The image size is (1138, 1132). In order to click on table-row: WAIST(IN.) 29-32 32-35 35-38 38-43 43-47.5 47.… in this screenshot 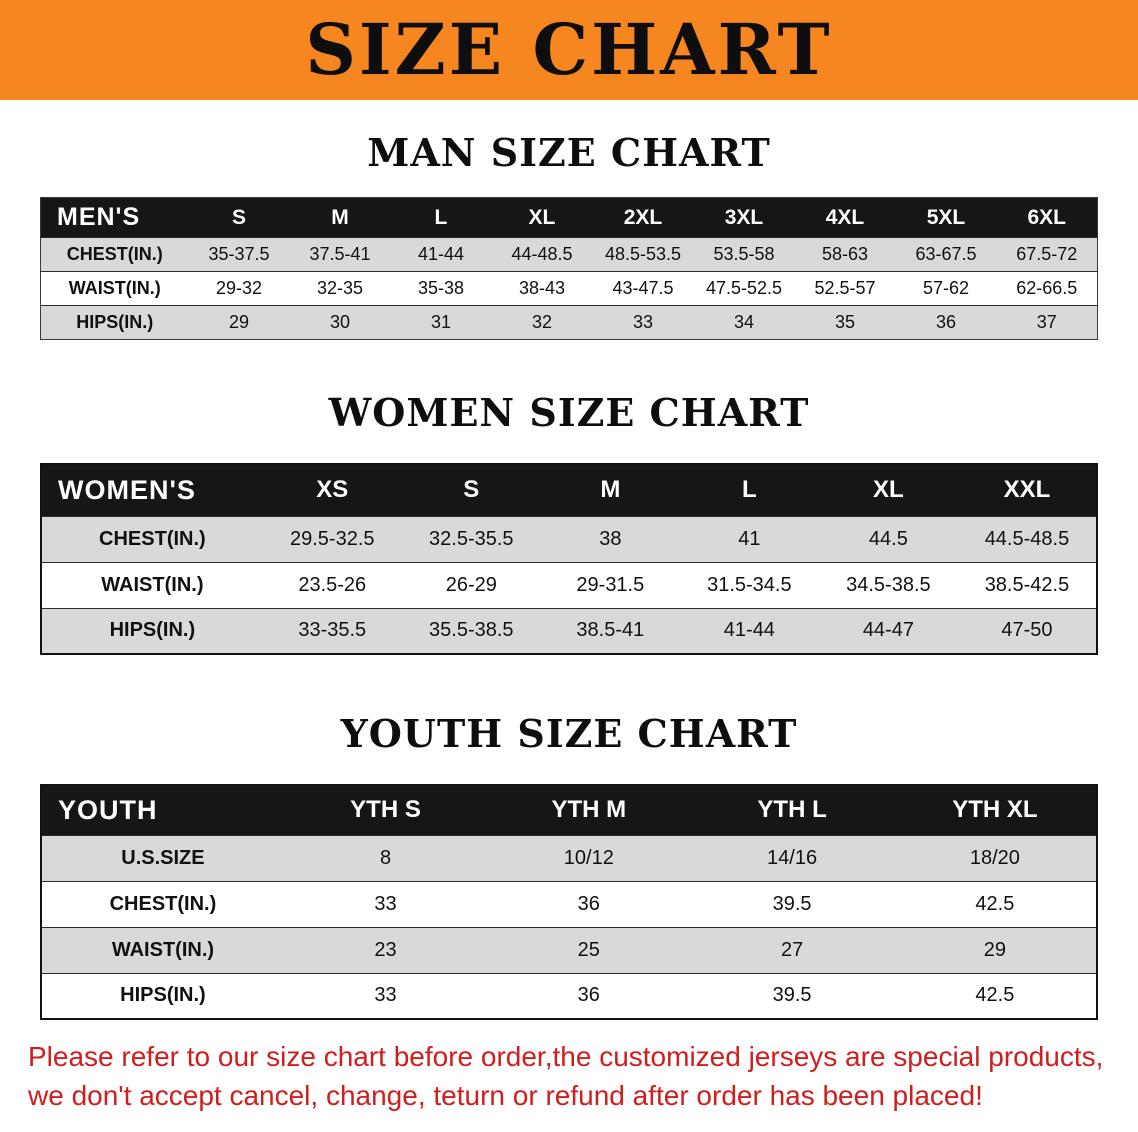, I will do `click(569, 288)`.